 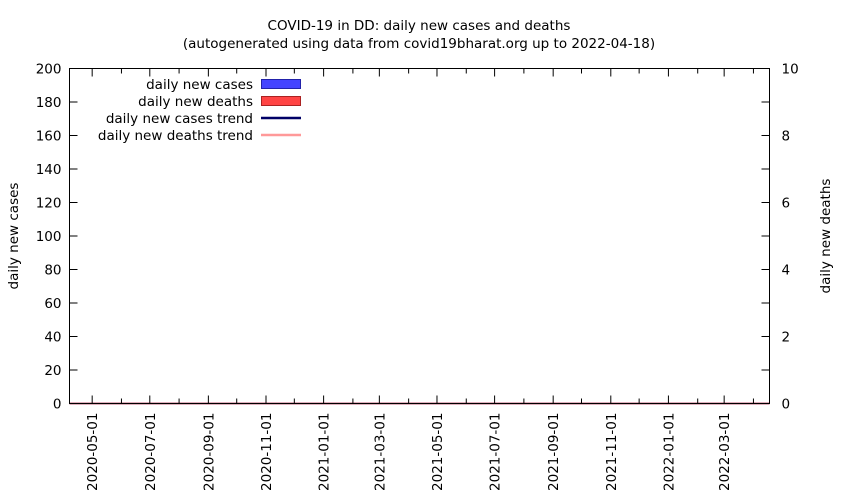 What do you see at coordinates (49, 103) in the screenshot?
I see `y-tick-label: 180` at bounding box center [49, 103].